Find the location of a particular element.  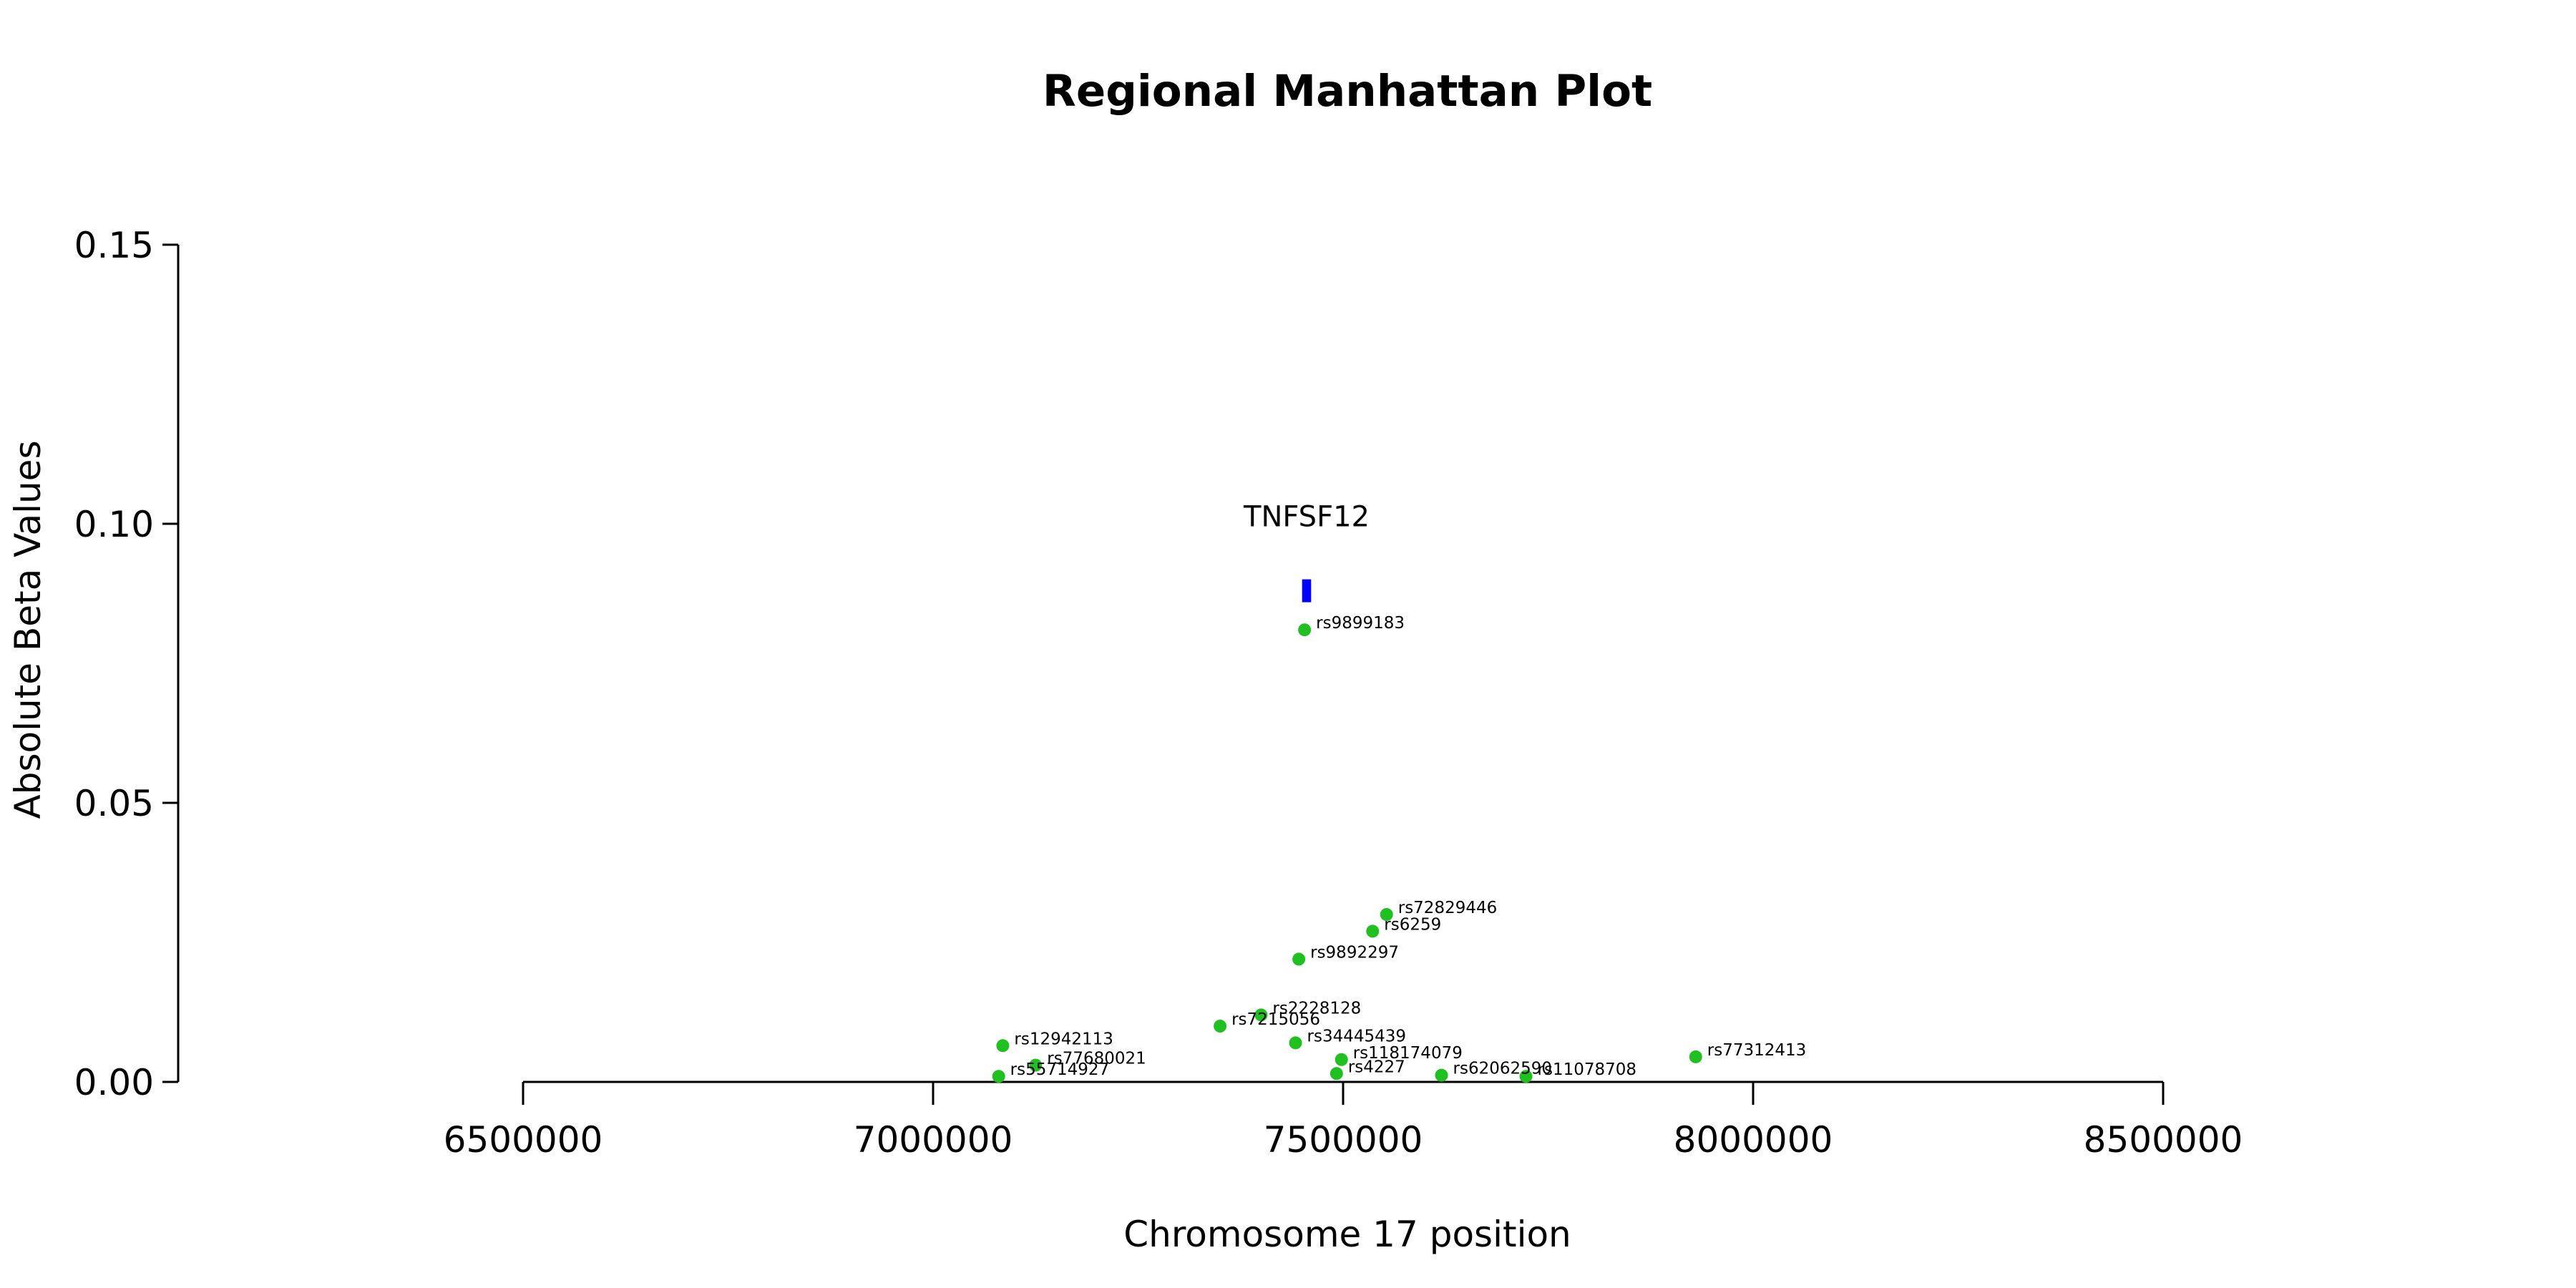

y-tick-label: 0.10 is located at coordinates (114, 524).